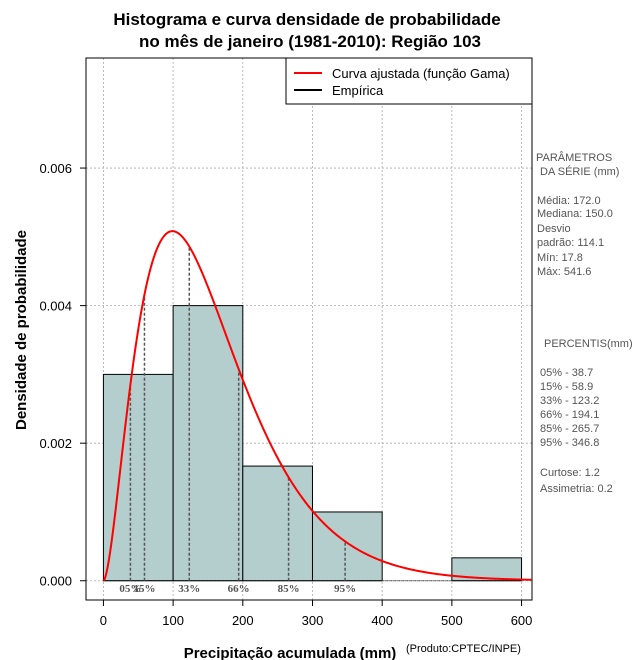 The width and height of the screenshot is (640, 660). What do you see at coordinates (290, 652) in the screenshot?
I see `x-axis-label: Precipitação acumulada (mm)` at bounding box center [290, 652].